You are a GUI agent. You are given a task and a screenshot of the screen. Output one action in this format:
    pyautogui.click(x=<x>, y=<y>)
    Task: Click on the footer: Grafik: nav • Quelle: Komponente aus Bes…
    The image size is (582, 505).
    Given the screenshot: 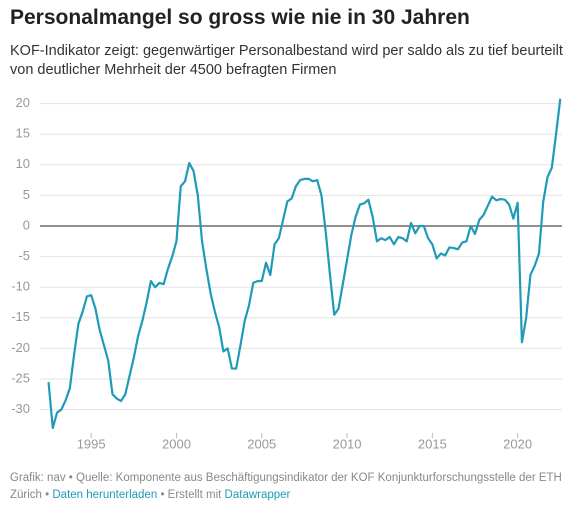 What is the action you would take?
    pyautogui.click(x=290, y=487)
    